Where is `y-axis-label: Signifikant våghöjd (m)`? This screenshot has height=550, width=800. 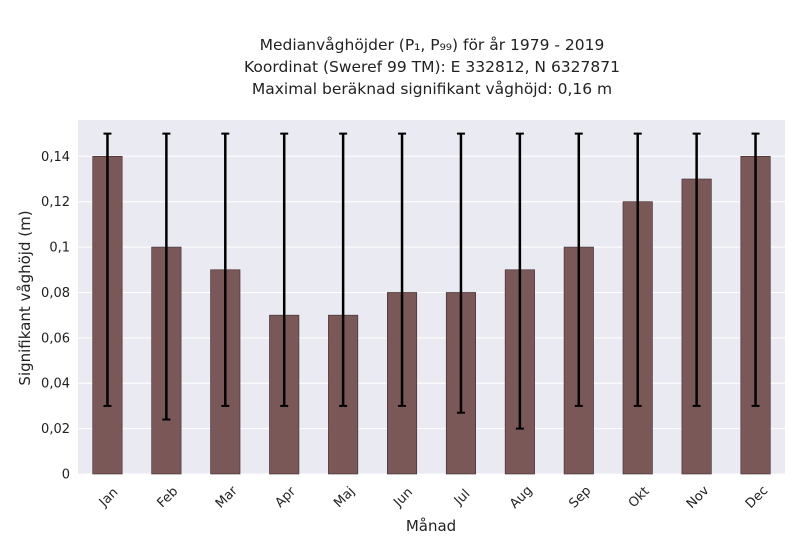
y-axis-label: Signifikant våghöjd (m) is located at coordinates (25, 297).